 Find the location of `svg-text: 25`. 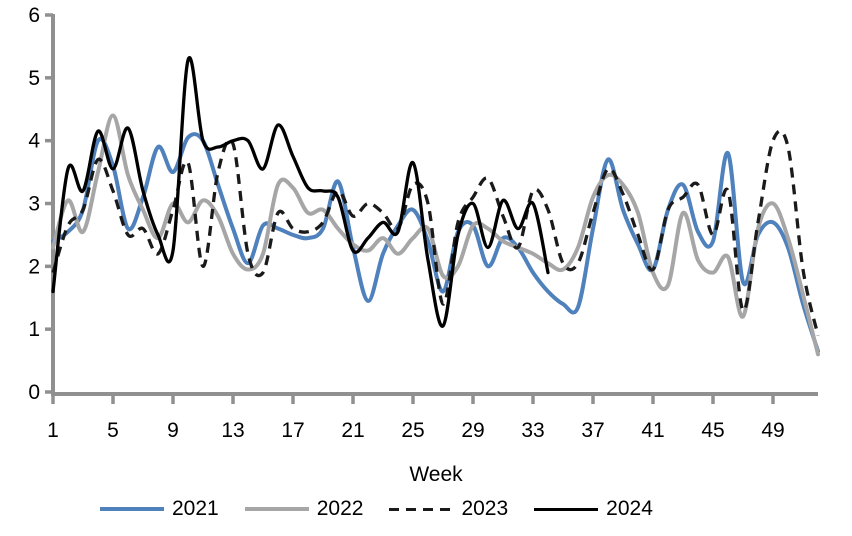

svg-text: 25 is located at coordinates (412, 430).